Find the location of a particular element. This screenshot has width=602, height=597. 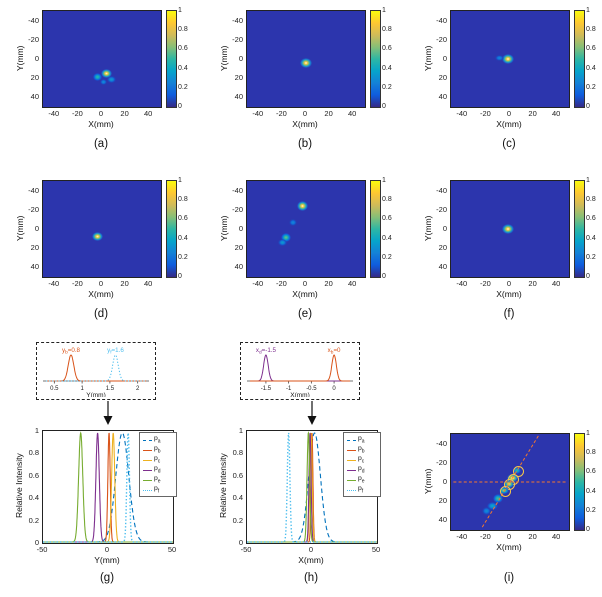

zoom-arrow-icon is located at coordinates (312, 413).